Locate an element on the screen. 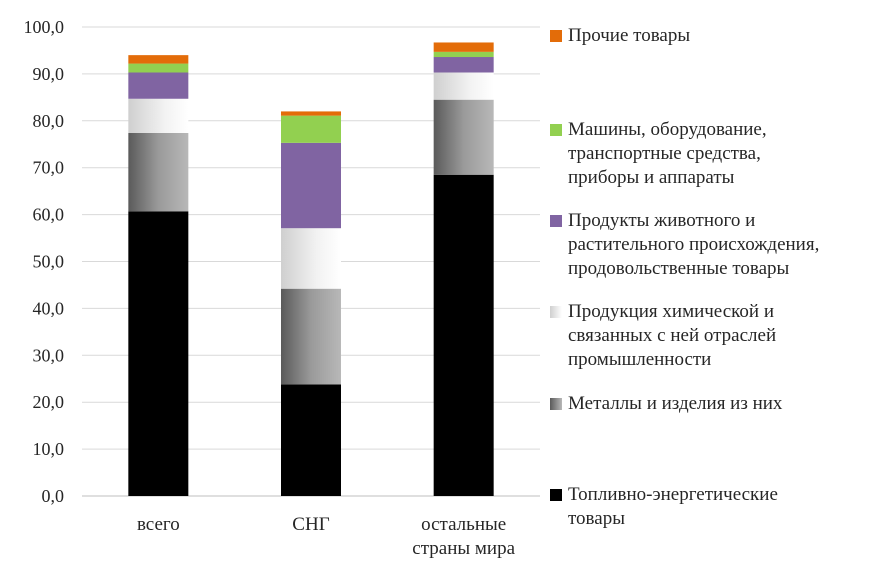  x-category-label: всего is located at coordinates (158, 524).